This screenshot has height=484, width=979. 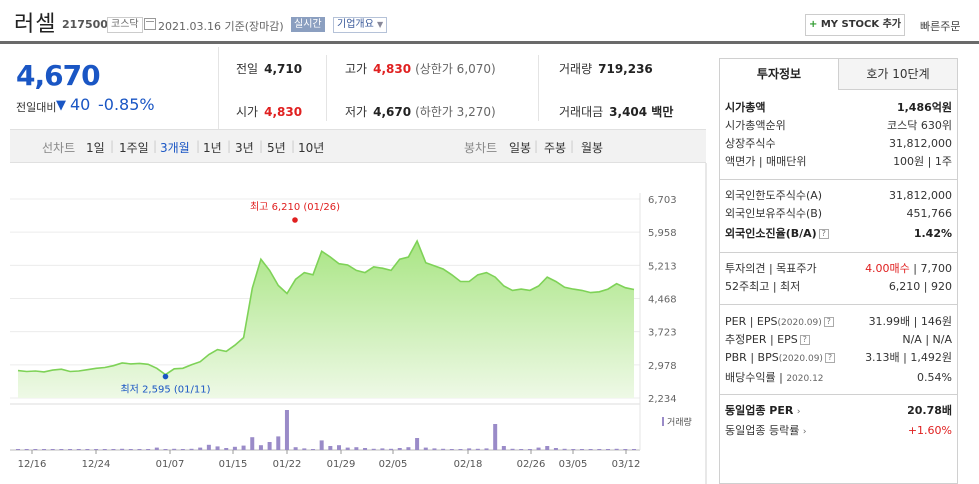 What do you see at coordinates (520, 148) in the screenshot?
I see `tab-daily: 일봉` at bounding box center [520, 148].